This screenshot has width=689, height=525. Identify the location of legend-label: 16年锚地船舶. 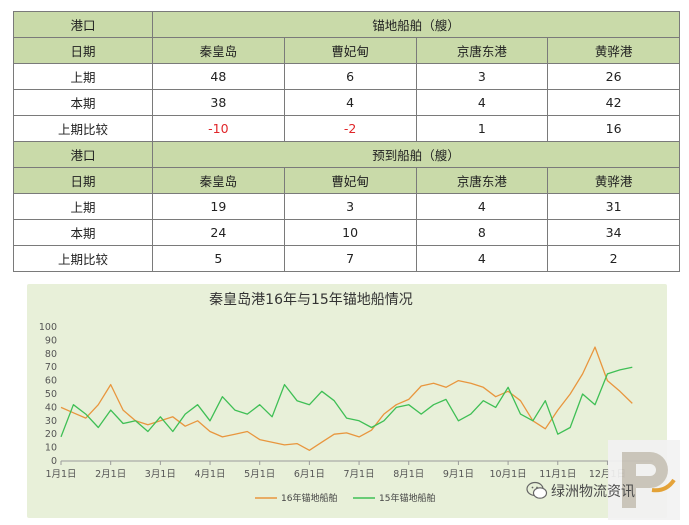
(309, 498).